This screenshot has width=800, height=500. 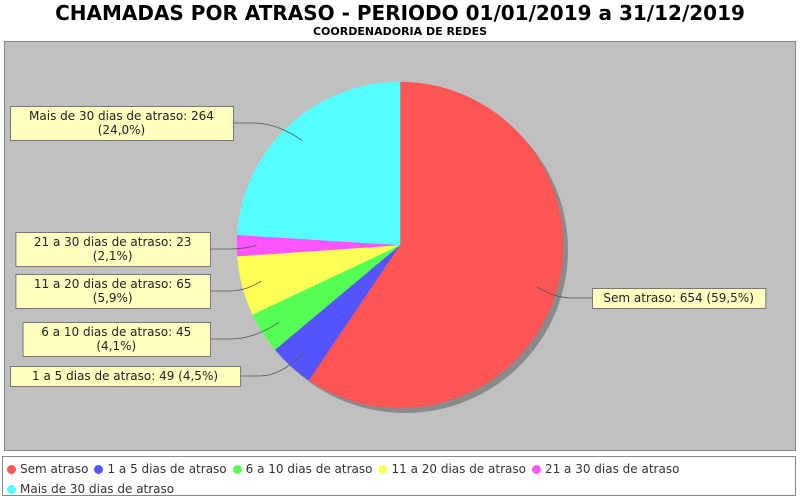 What do you see at coordinates (564, 292) in the screenshot?
I see `label-connector-sem-atraso` at bounding box center [564, 292].